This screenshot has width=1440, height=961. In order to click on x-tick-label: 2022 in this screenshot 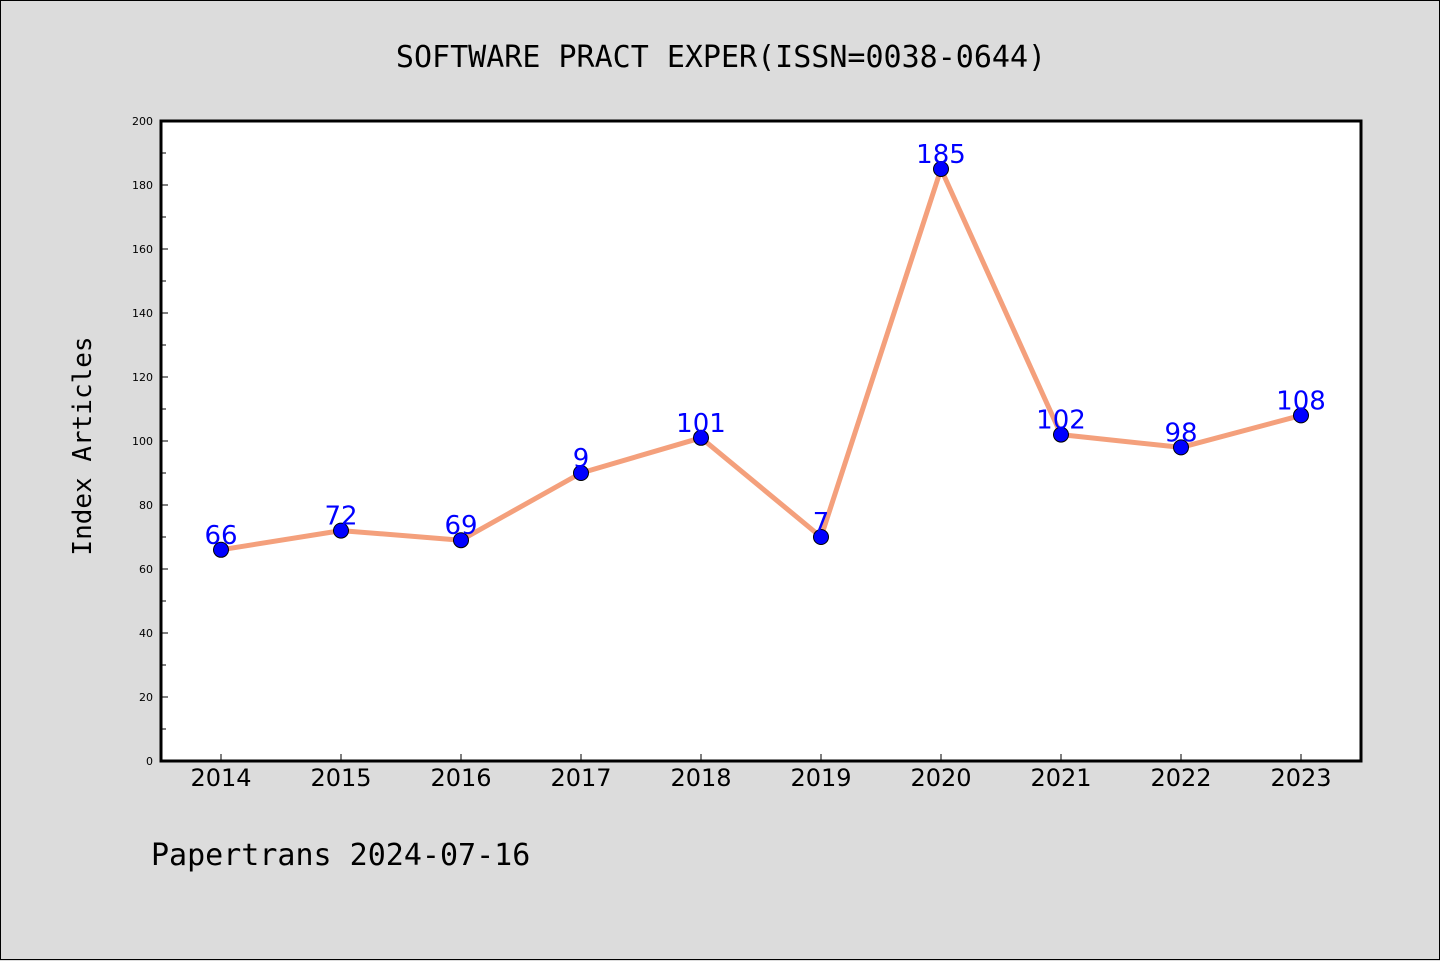, I will do `click(1180, 778)`.